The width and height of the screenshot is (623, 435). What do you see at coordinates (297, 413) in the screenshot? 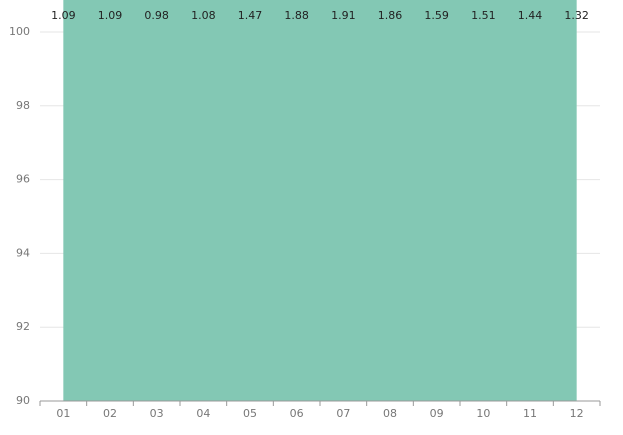
I see `x-tick-label: 06` at bounding box center [297, 413].